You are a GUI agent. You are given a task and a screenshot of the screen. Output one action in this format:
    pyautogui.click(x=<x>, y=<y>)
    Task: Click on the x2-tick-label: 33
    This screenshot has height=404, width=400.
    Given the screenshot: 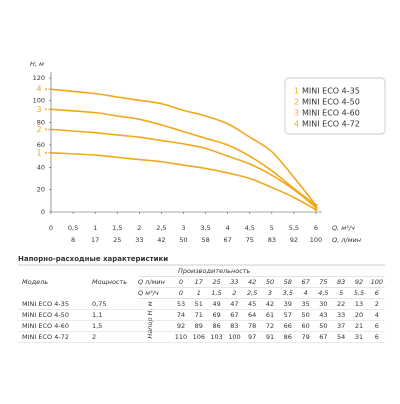 What is the action you would take?
    pyautogui.click(x=139, y=240)
    